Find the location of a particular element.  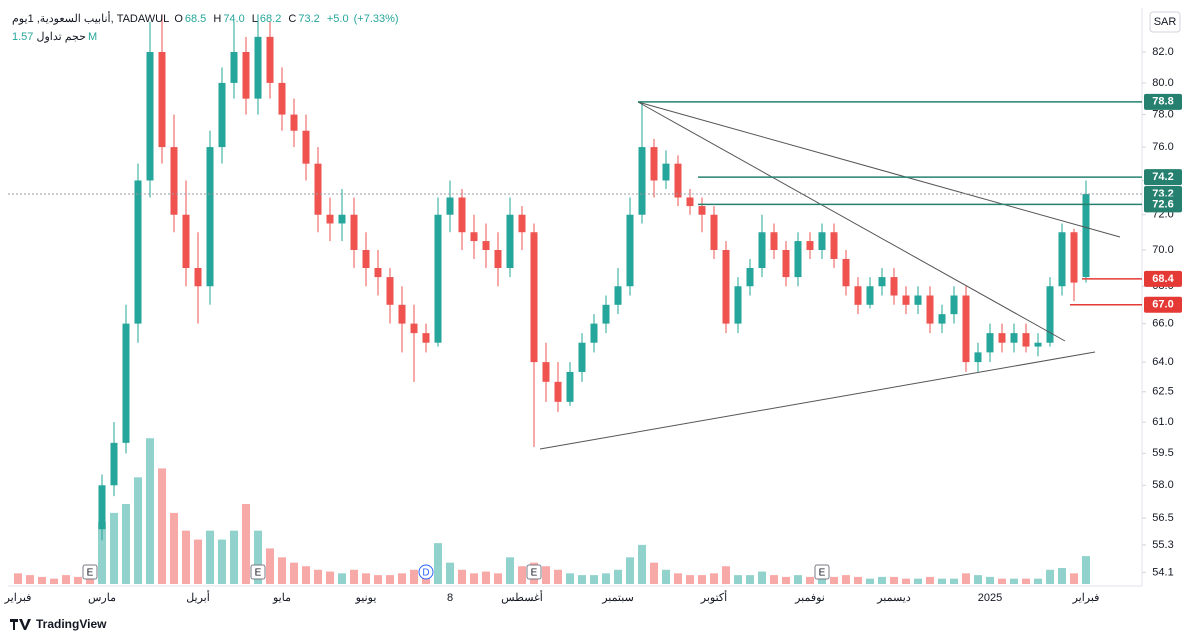

event-marker is located at coordinates (822, 572).